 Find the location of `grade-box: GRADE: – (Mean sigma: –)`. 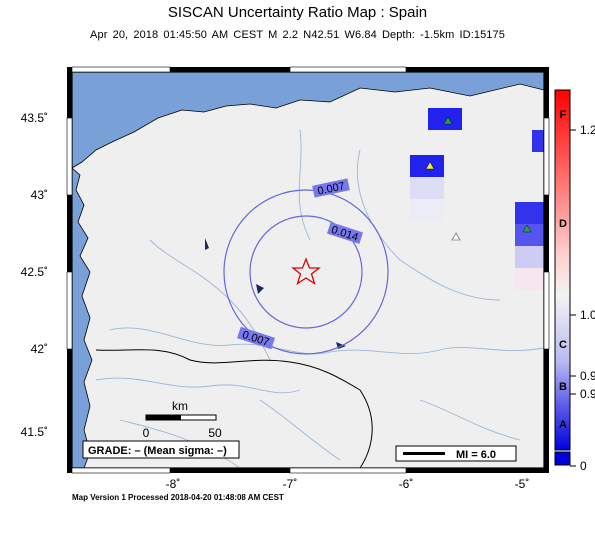

grade-box: GRADE: – (Mean sigma: –) is located at coordinates (161, 449).